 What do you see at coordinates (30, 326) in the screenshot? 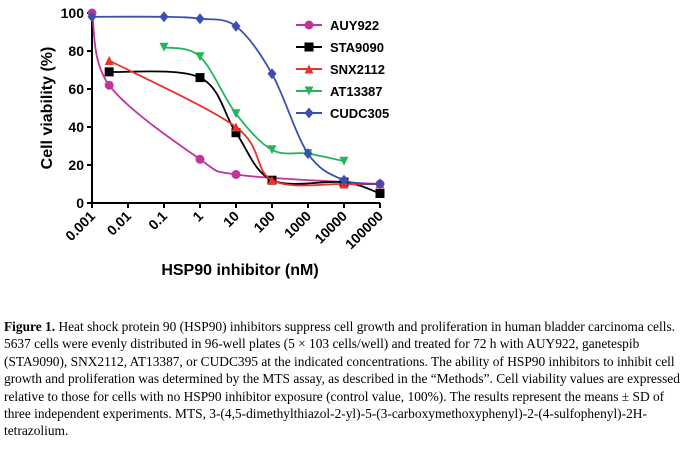
I see `caption-label: Figure 1.` at bounding box center [30, 326].